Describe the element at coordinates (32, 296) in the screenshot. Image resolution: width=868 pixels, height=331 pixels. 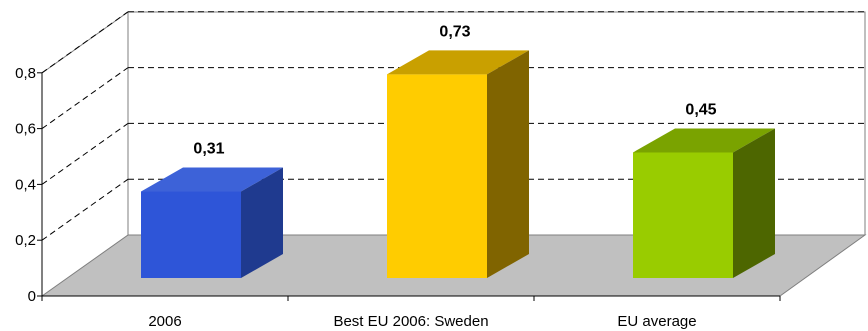
I see `y-tick-label: 0` at that location.